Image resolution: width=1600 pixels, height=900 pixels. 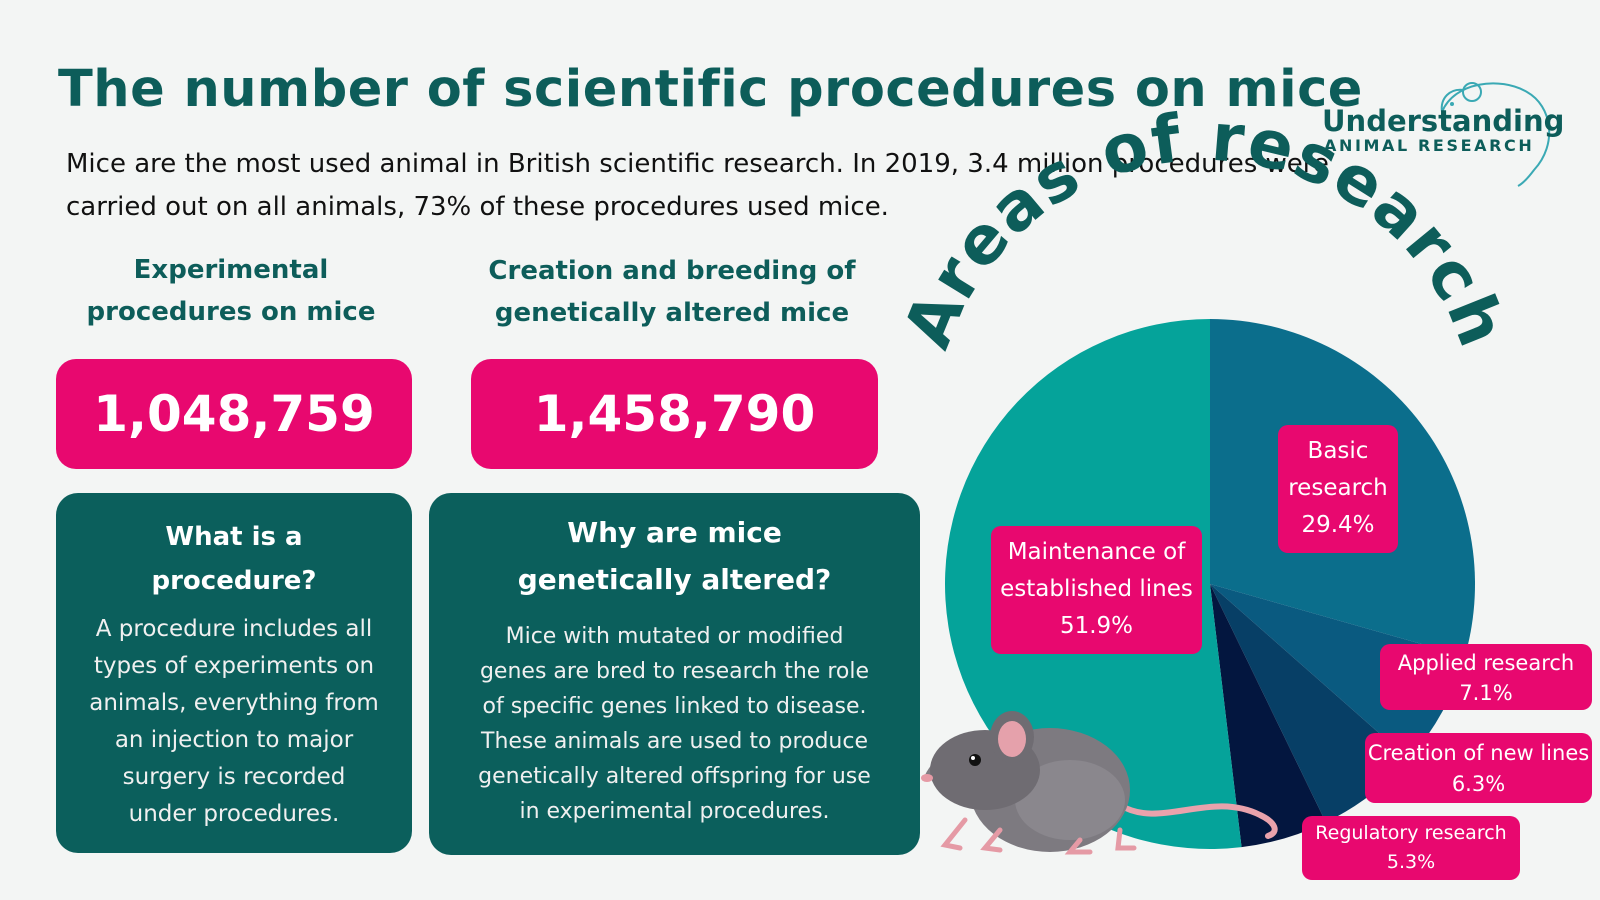 What do you see at coordinates (234, 666) in the screenshot?
I see `info-answer-line: types of experiments on` at bounding box center [234, 666].